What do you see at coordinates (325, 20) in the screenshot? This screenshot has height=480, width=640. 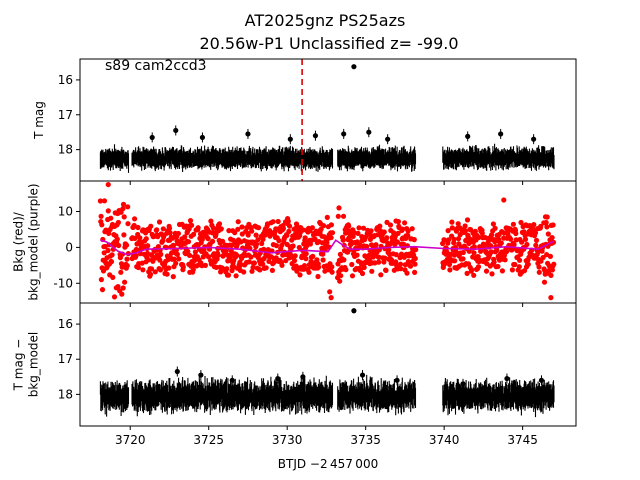 I see `chart-title-line1: AT2025gnz PS25azs` at bounding box center [325, 20].